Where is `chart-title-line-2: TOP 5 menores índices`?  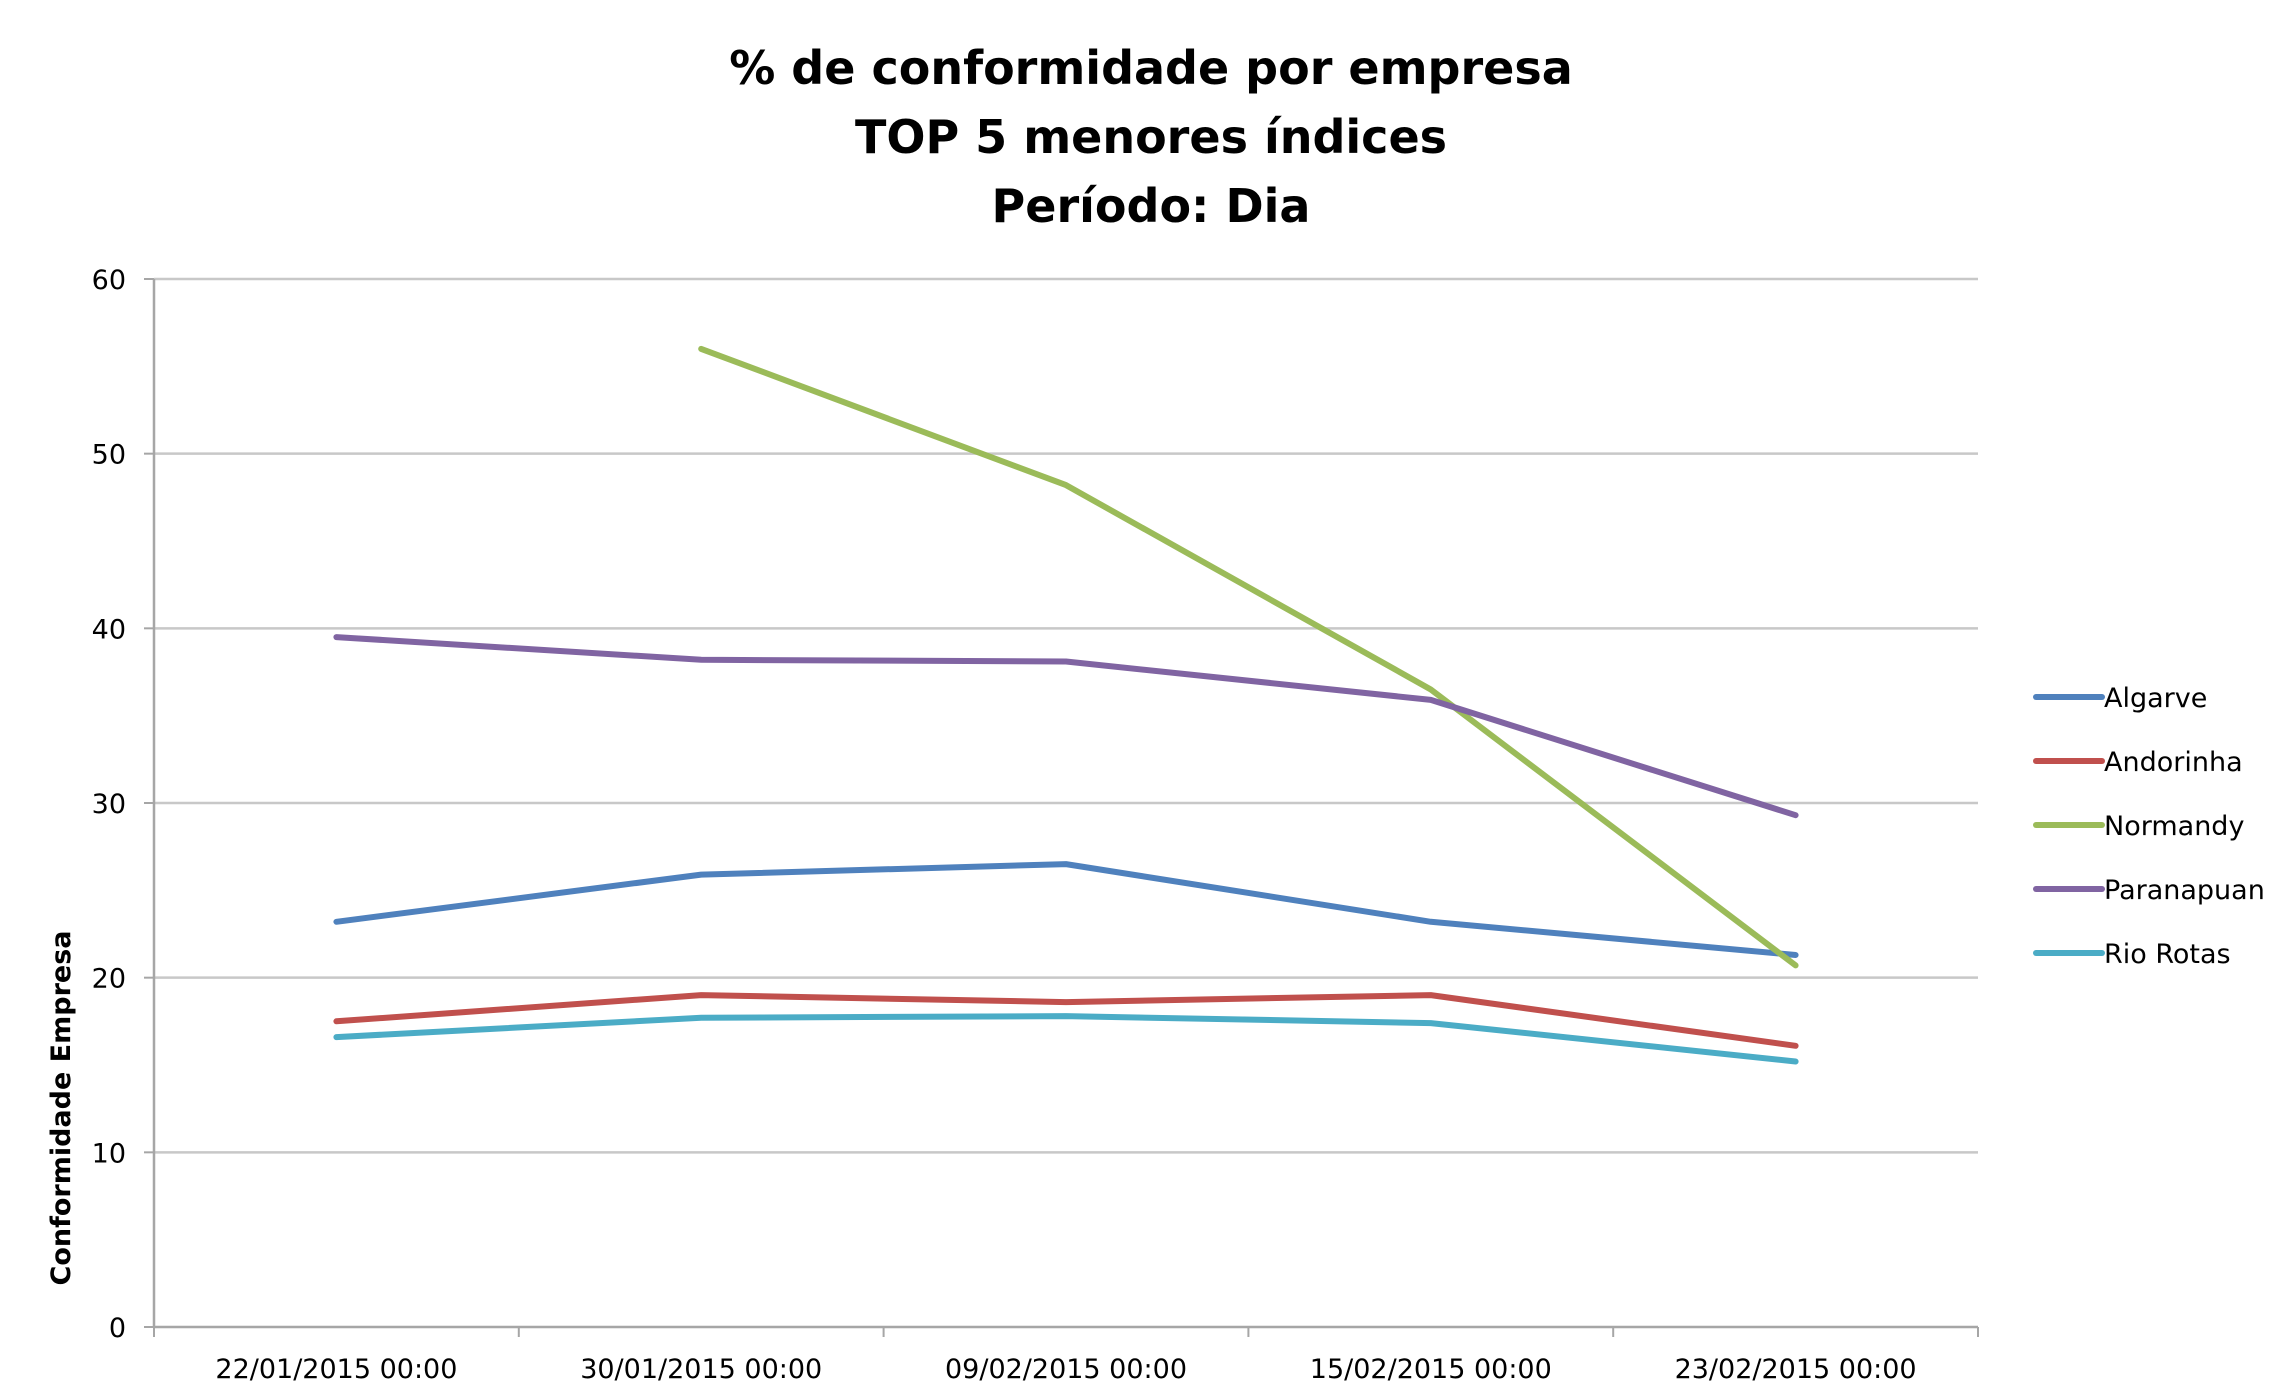 chart-title-line-2: TOP 5 menores índices is located at coordinates (1151, 137).